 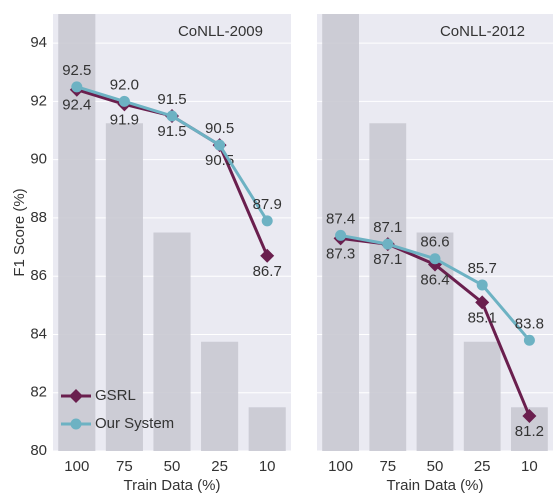 I want to click on data-label: 92.0, so click(x=124, y=84).